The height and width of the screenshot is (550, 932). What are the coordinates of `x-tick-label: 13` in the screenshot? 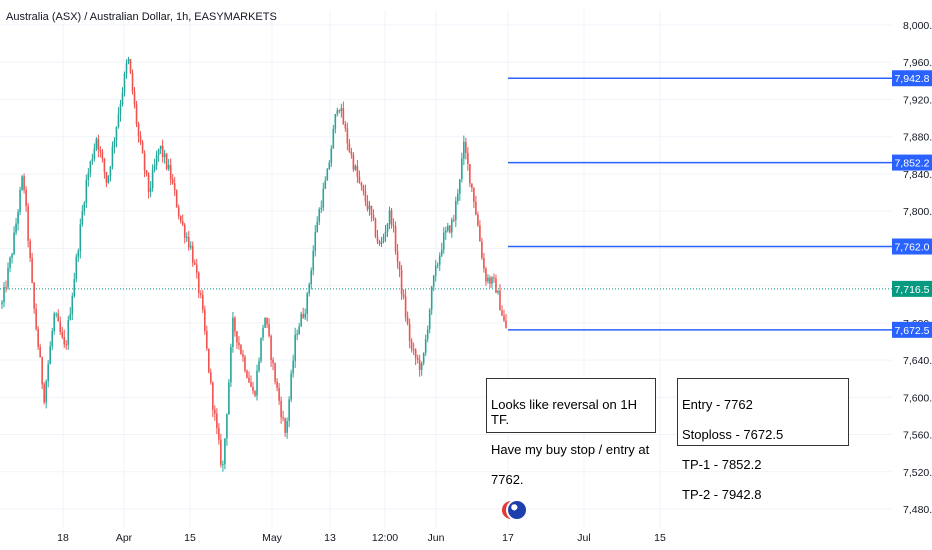 It's located at (330, 538).